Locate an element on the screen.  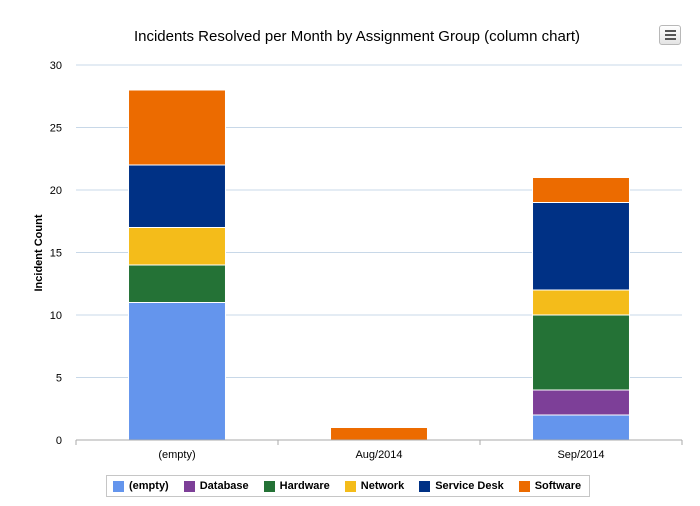
hamburger-menu-icon is located at coordinates (670, 35).